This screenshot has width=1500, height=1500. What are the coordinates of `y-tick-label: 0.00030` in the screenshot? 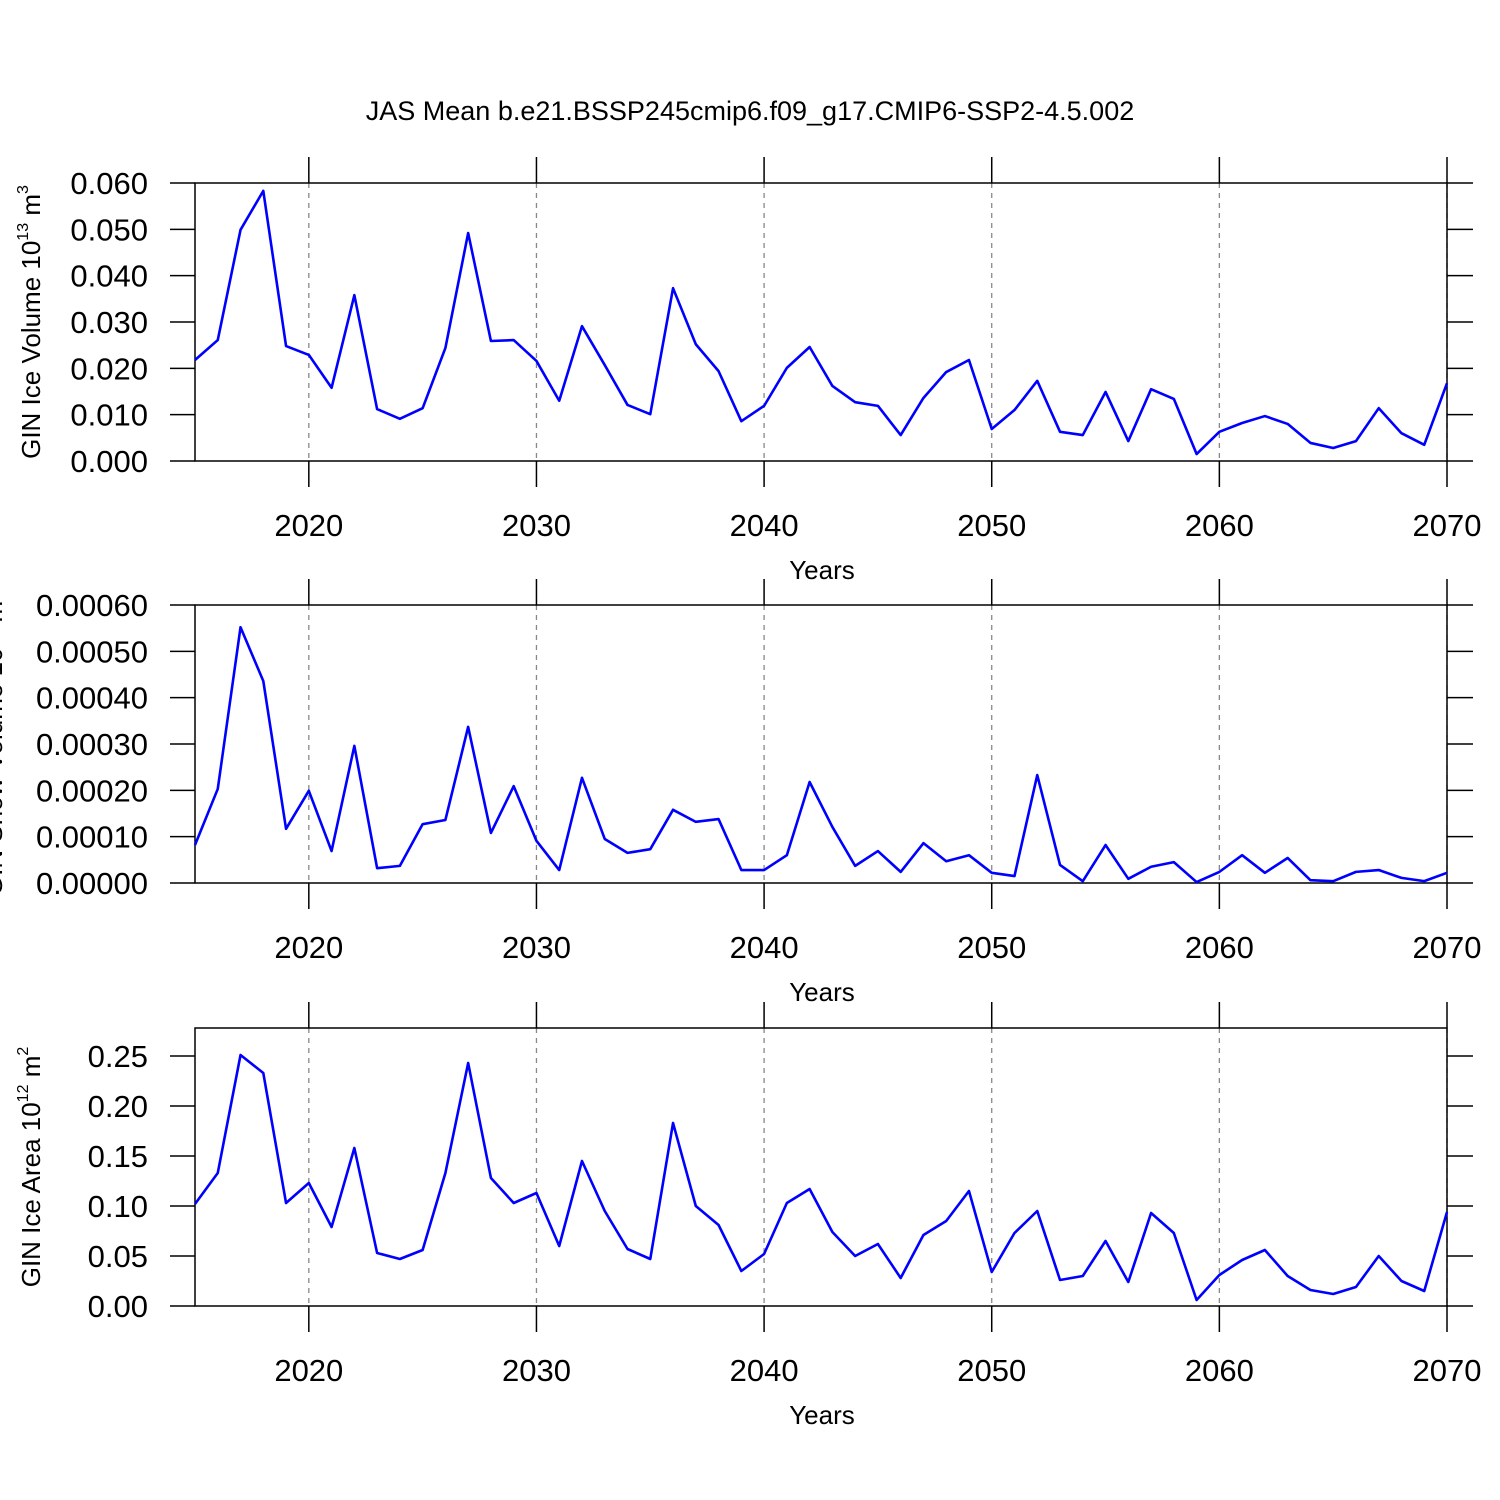 It's located at (92, 744).